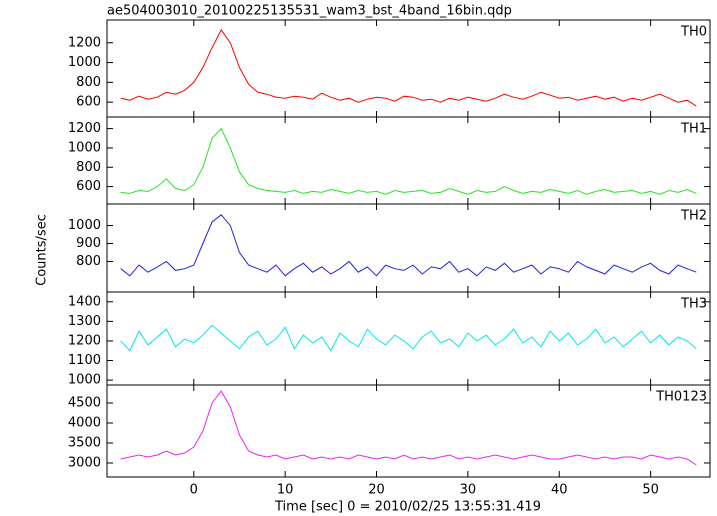 The height and width of the screenshot is (516, 717). Describe the element at coordinates (84, 463) in the screenshot. I see `y-tick-label: 3000` at that location.